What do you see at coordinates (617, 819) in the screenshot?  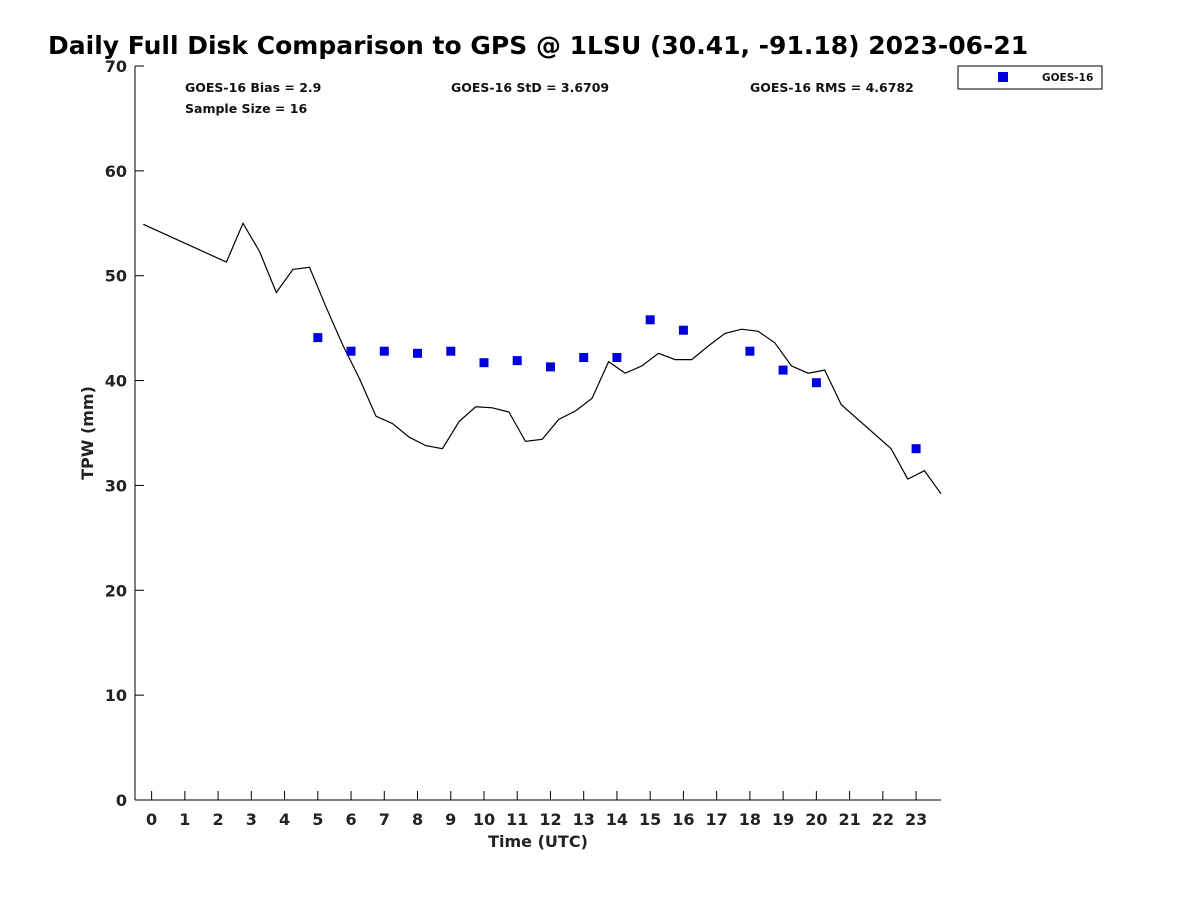 I see `x-tick-label: 14` at bounding box center [617, 819].